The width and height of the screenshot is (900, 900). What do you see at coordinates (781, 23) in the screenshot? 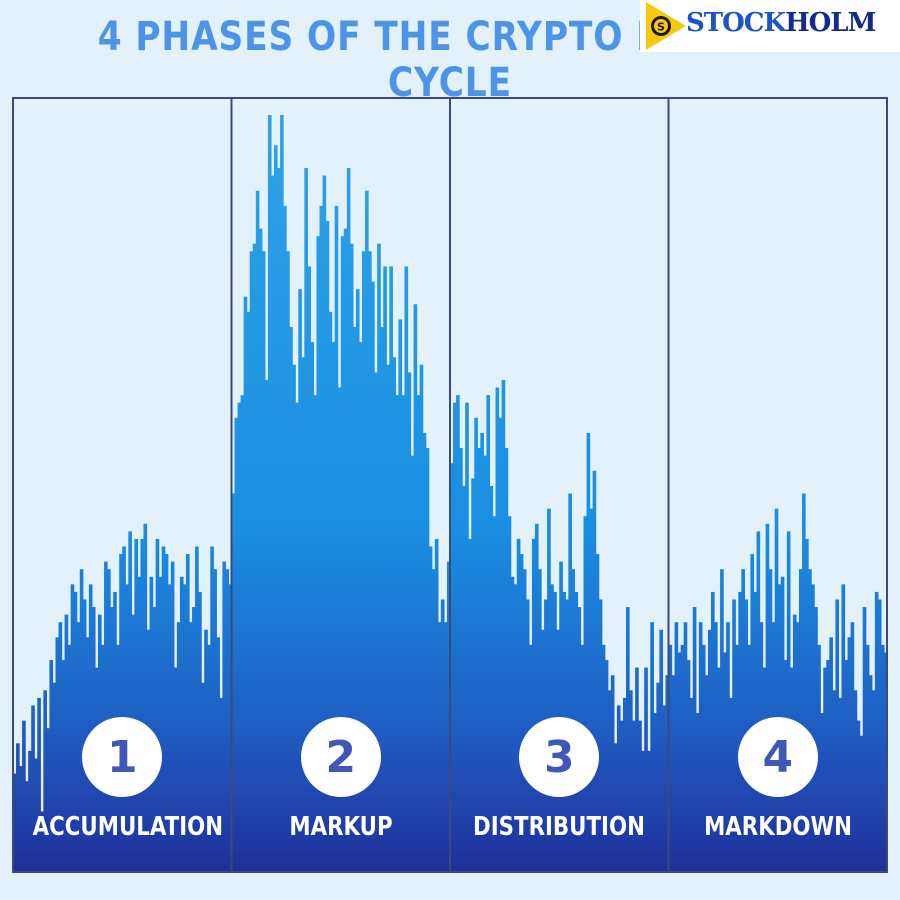
I see `logo-wordmark: STOCKHOLM` at bounding box center [781, 23].